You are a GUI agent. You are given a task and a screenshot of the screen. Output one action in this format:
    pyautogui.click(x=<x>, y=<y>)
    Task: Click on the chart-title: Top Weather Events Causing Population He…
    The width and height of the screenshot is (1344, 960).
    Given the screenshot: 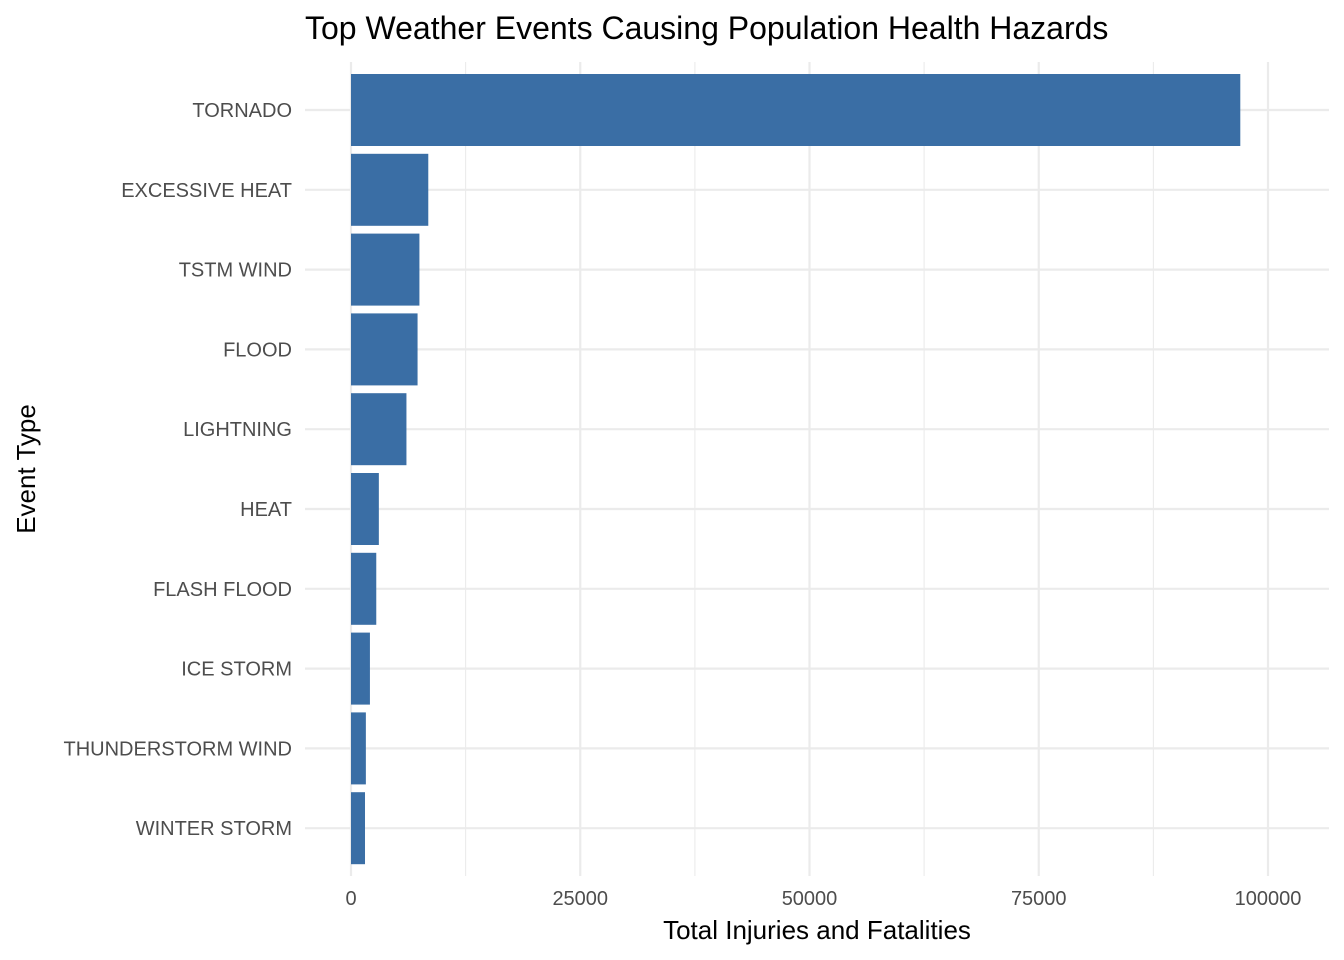 What is the action you would take?
    pyautogui.click(x=706, y=28)
    